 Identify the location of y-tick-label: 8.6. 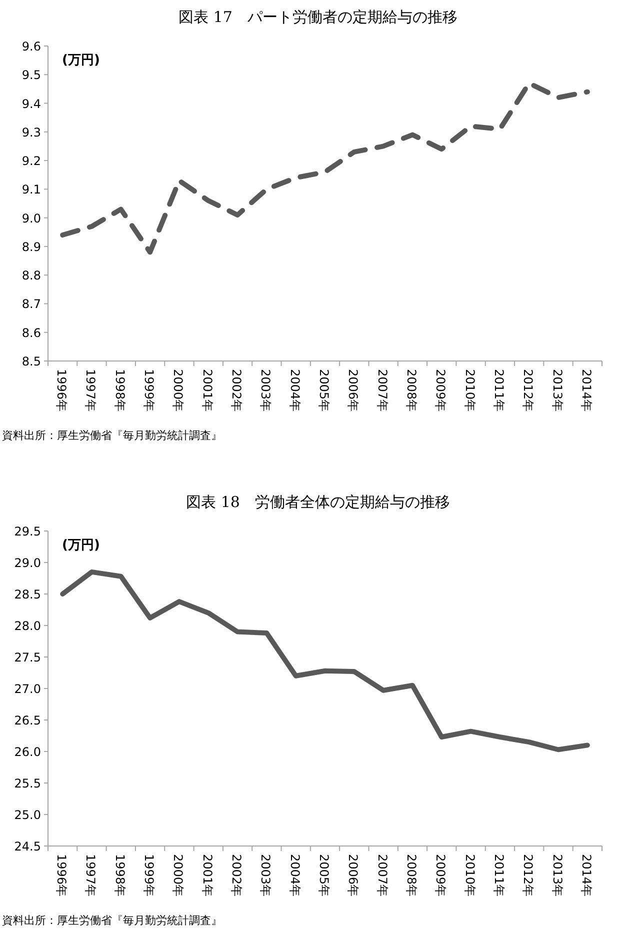
(31, 333).